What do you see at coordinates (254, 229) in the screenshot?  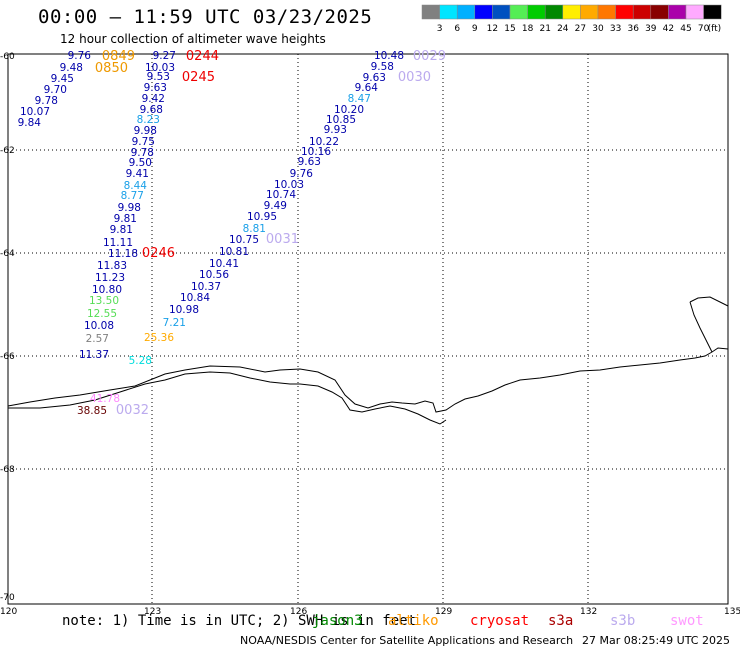 I see `wave-height-label: 8.81` at bounding box center [254, 229].